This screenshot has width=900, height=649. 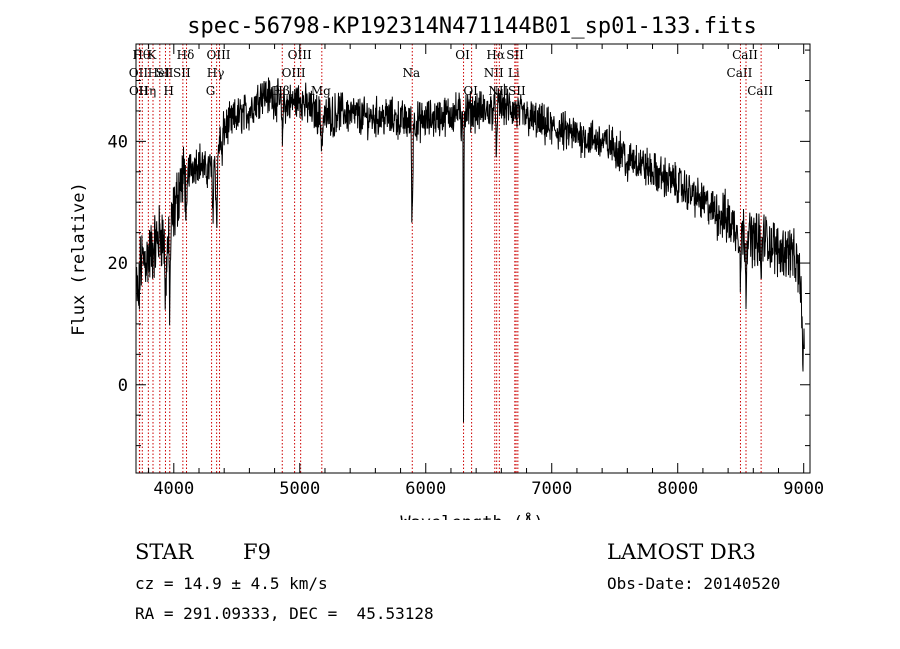 I want to click on line-label-5: HeI, so click(x=159, y=73).